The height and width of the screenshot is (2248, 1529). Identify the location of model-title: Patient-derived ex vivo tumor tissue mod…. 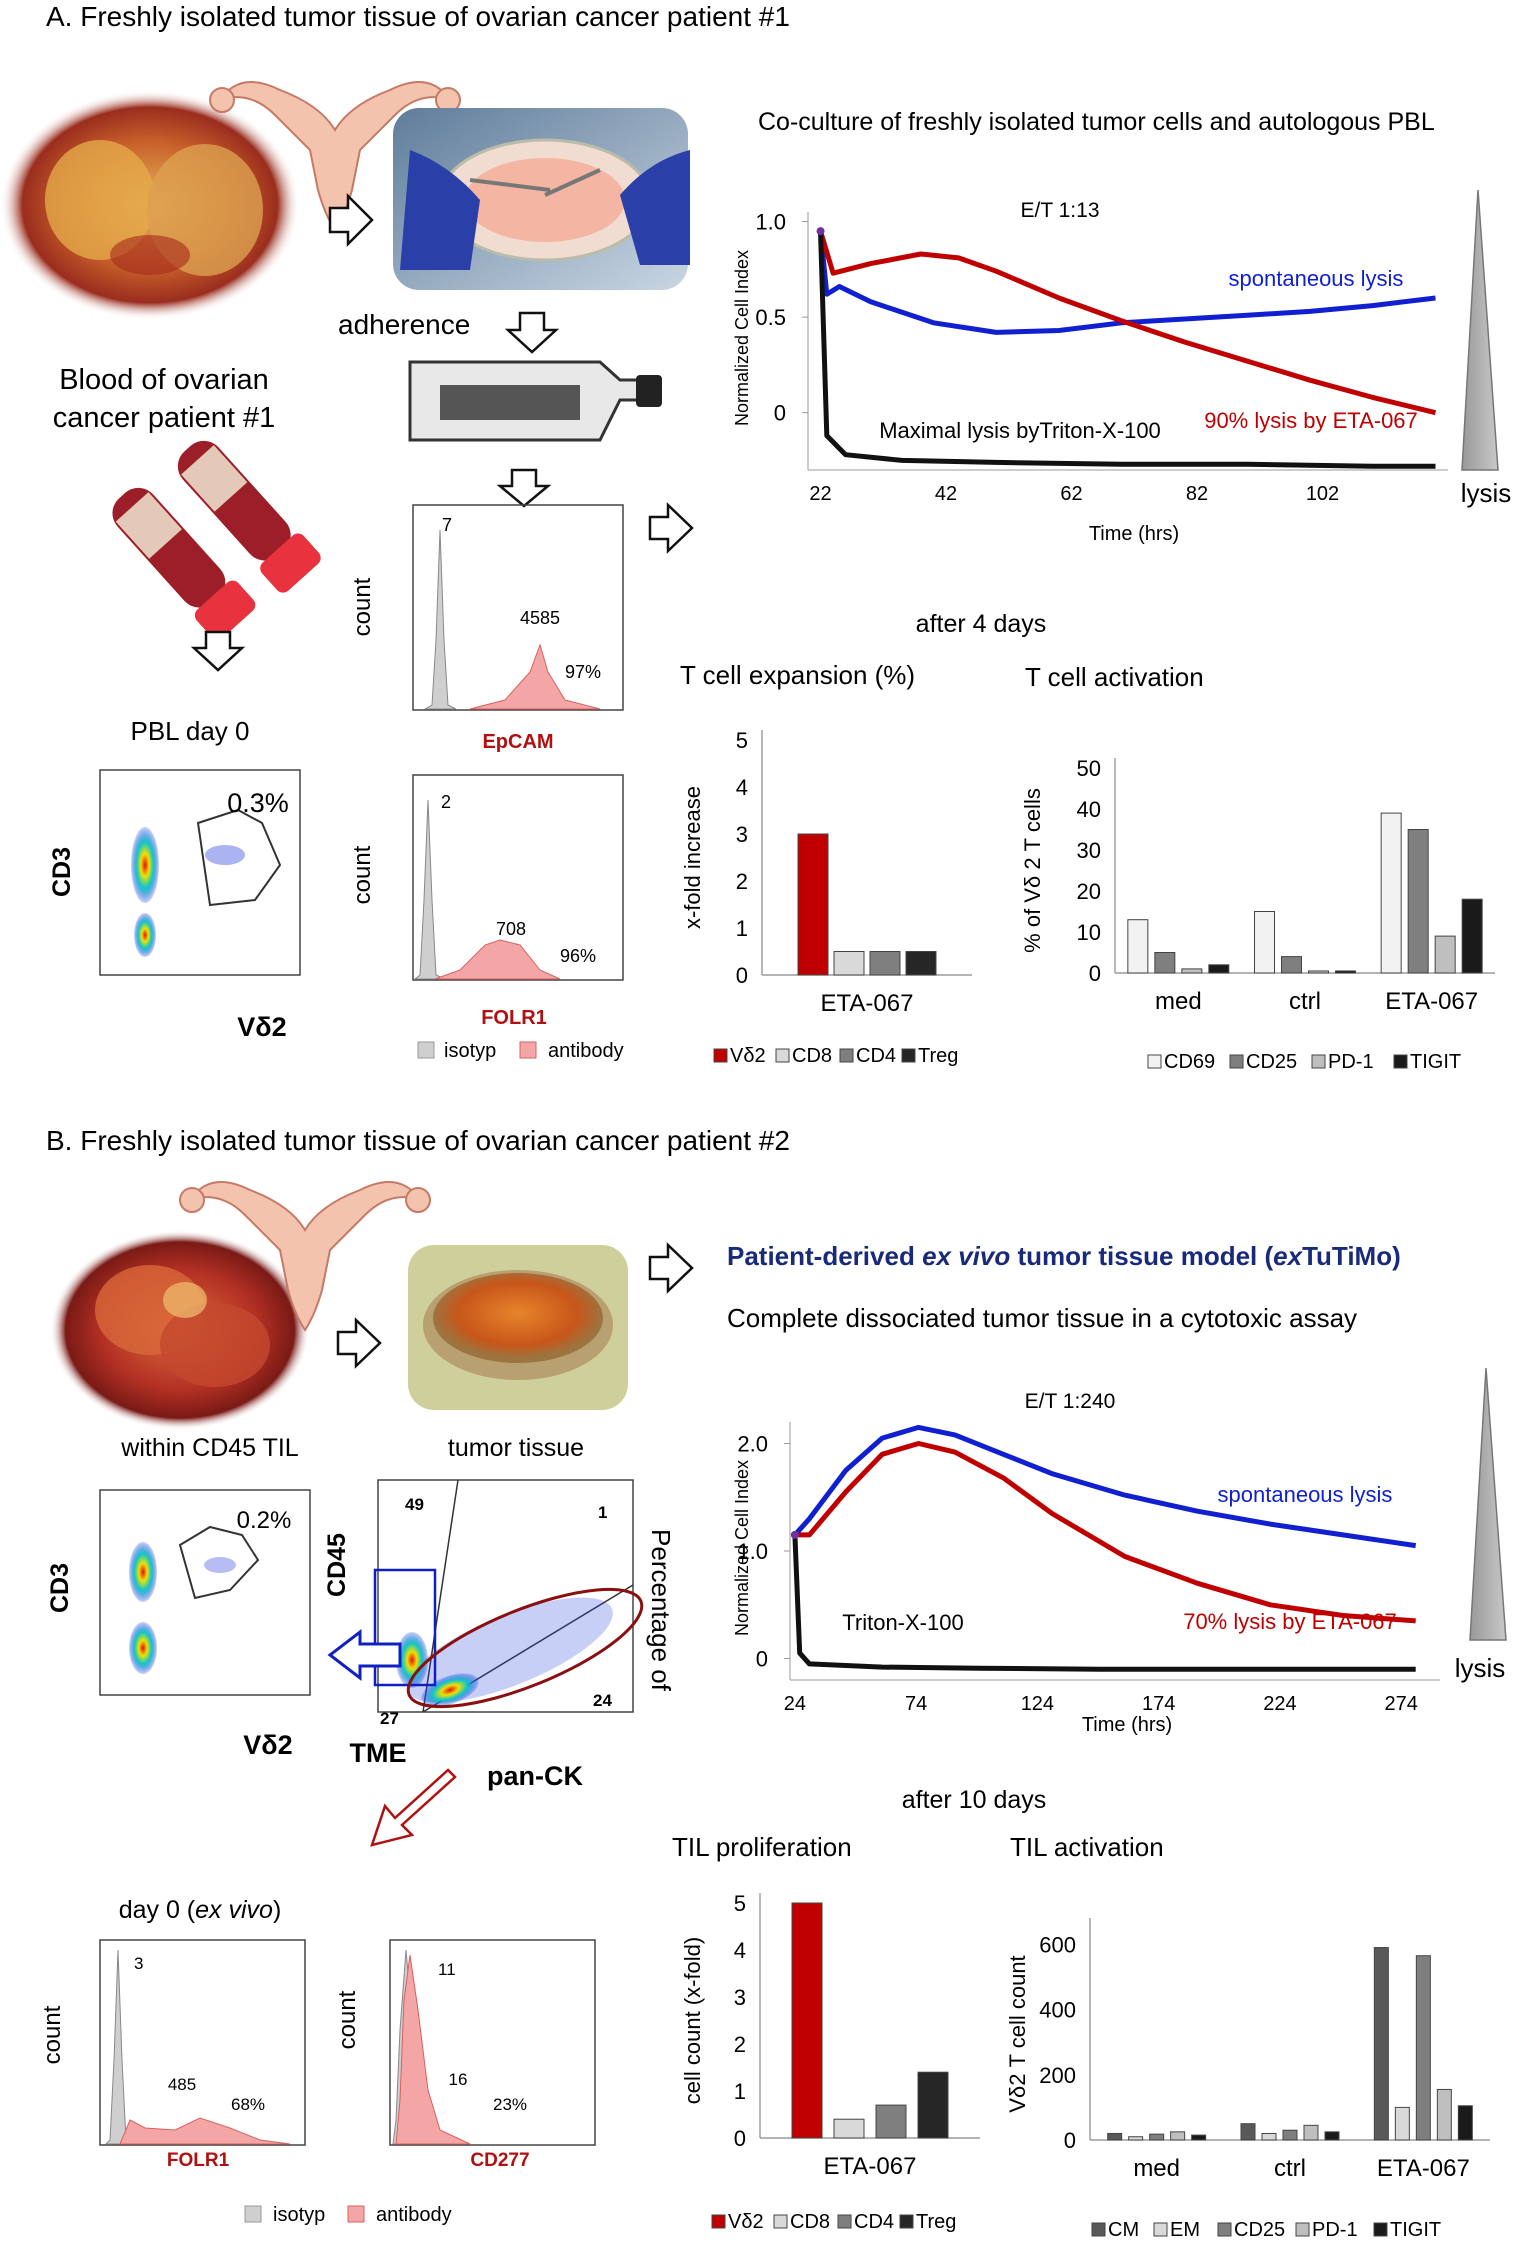
(1064, 1256).